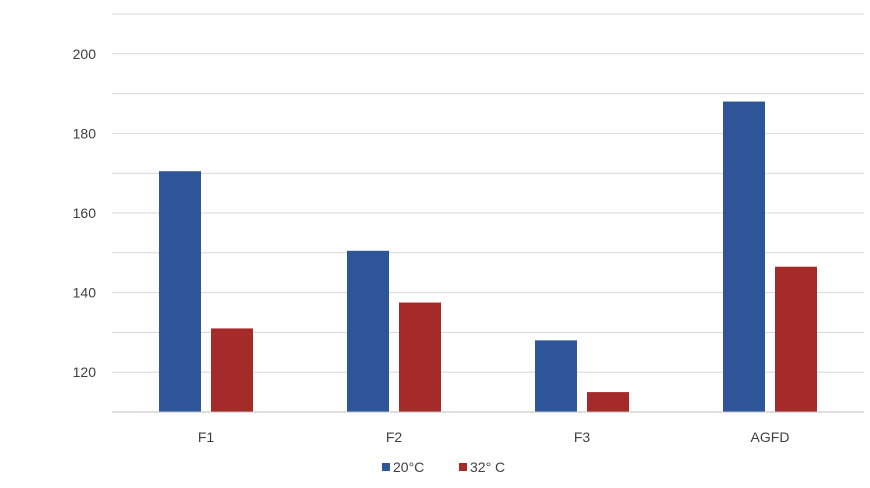 Image resolution: width=870 pixels, height=488 pixels. I want to click on y-tick-label: 180, so click(85, 133).